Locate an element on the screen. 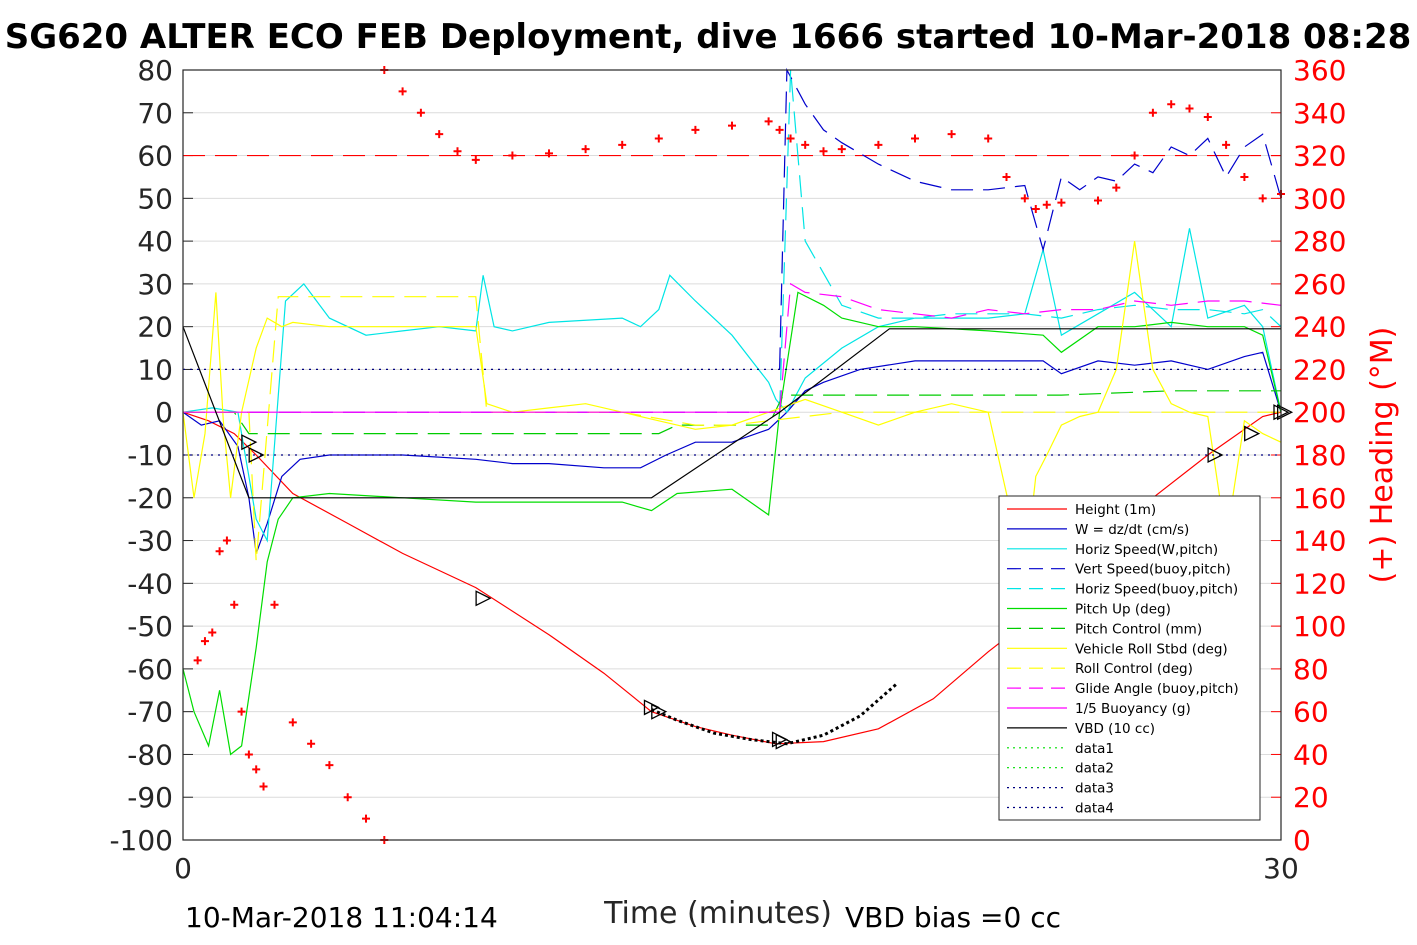 Image resolution: width=1417 pixels, height=945 pixels. y-tick-label: 80 is located at coordinates (155, 70).